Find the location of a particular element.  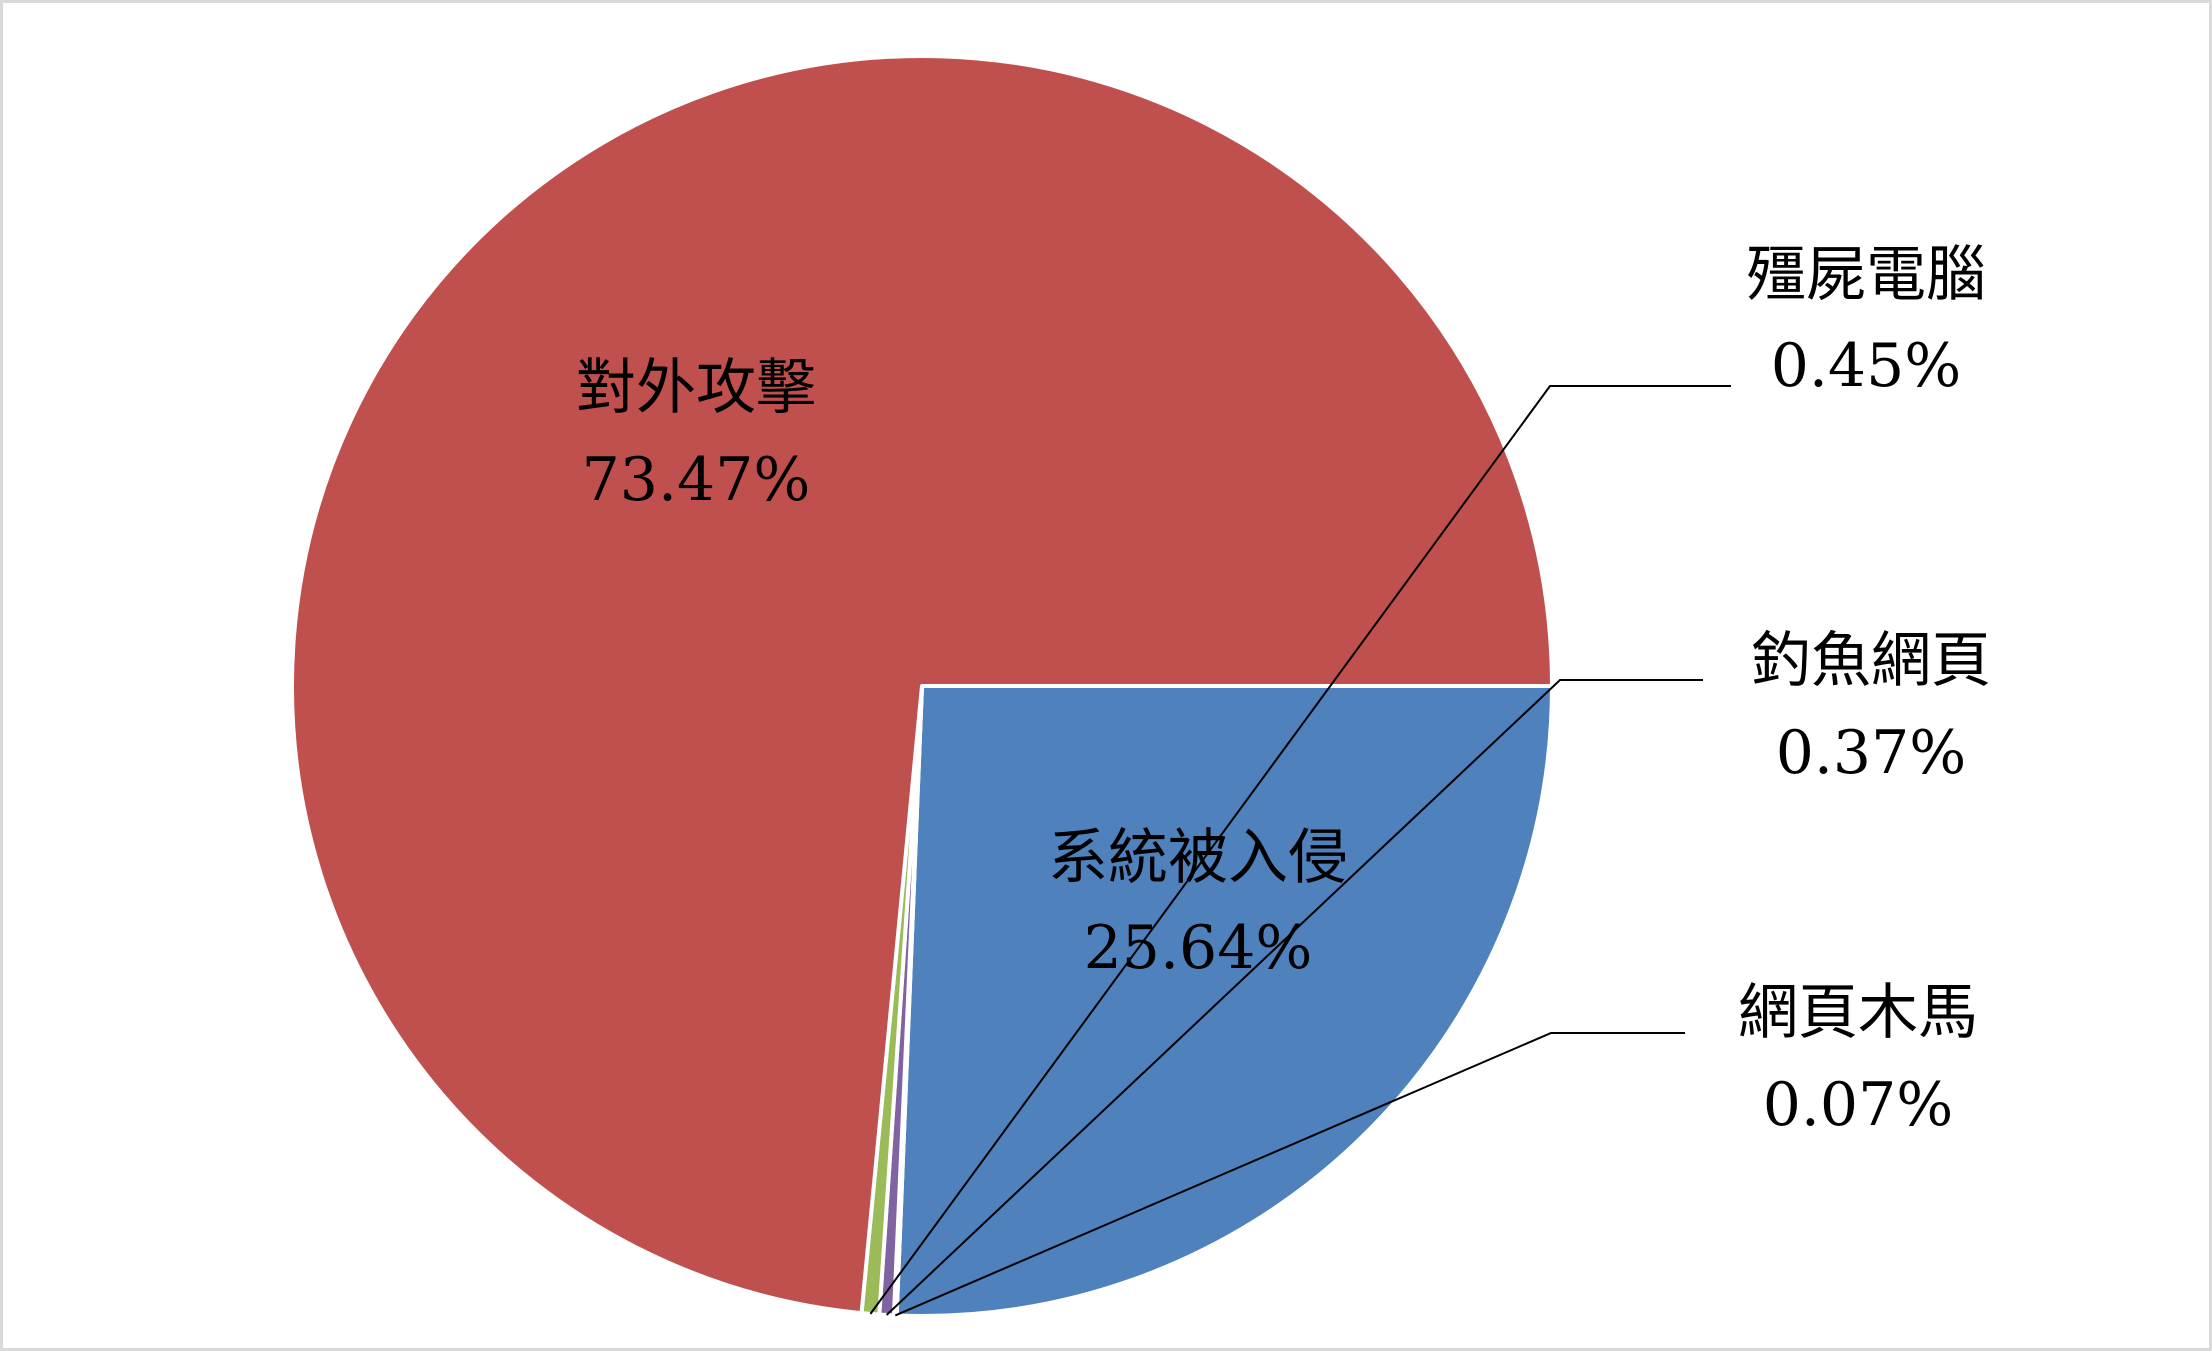

slice-percent-label: 0.37% is located at coordinates (1871, 753).